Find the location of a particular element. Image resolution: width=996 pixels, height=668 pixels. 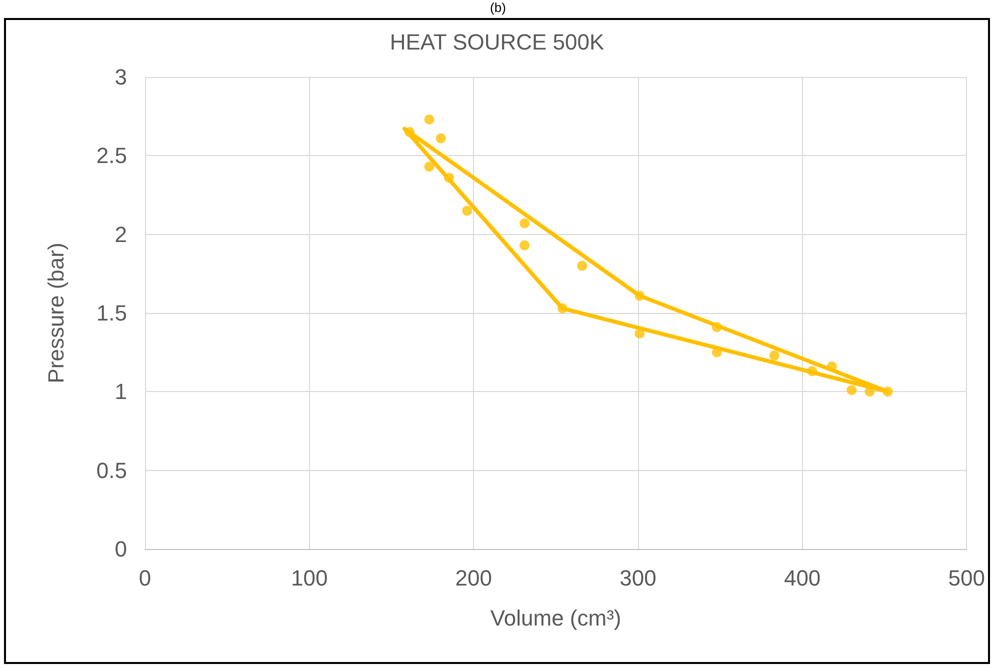

y-tick-label: 2 is located at coordinates (120, 234).